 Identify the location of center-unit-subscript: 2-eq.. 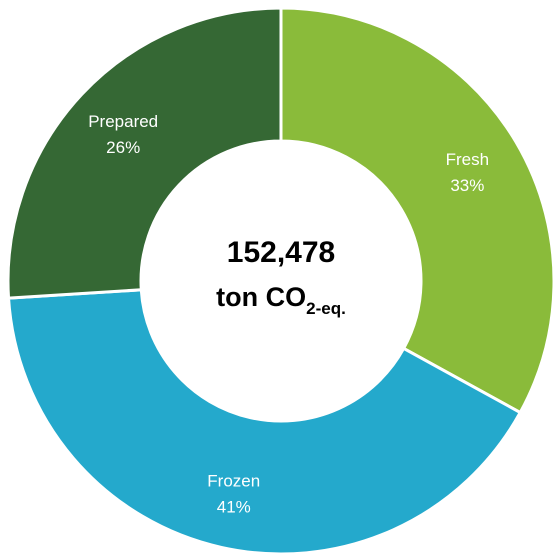
(326, 308).